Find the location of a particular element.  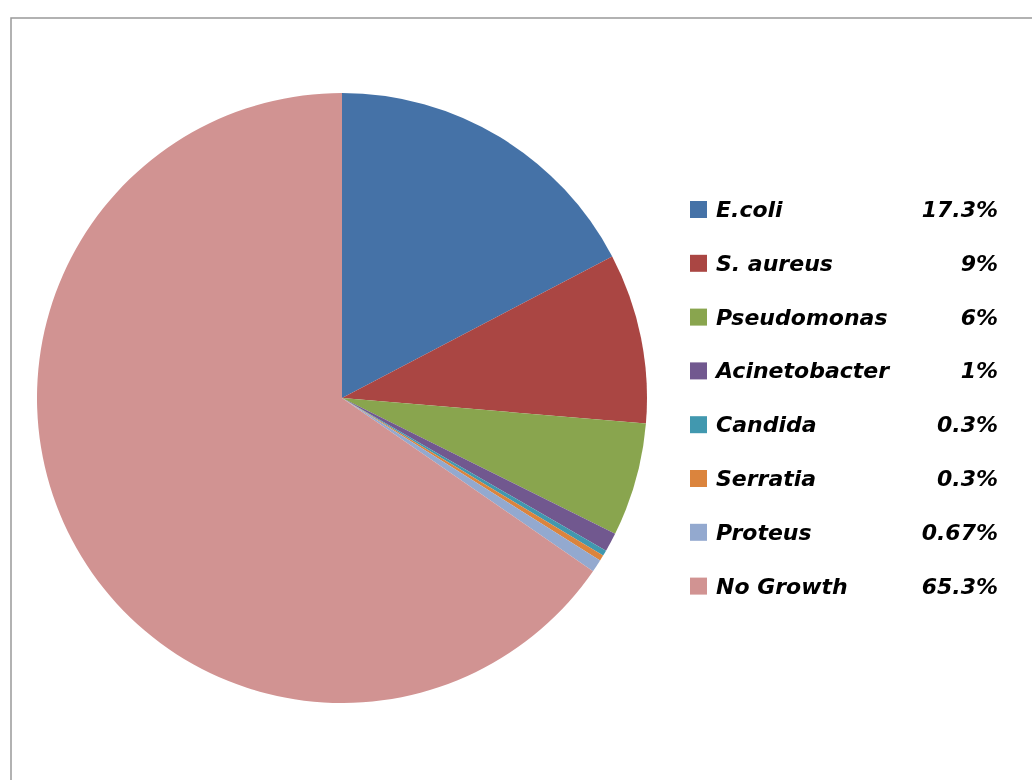

data-label: 0.67% is located at coordinates (959, 532).